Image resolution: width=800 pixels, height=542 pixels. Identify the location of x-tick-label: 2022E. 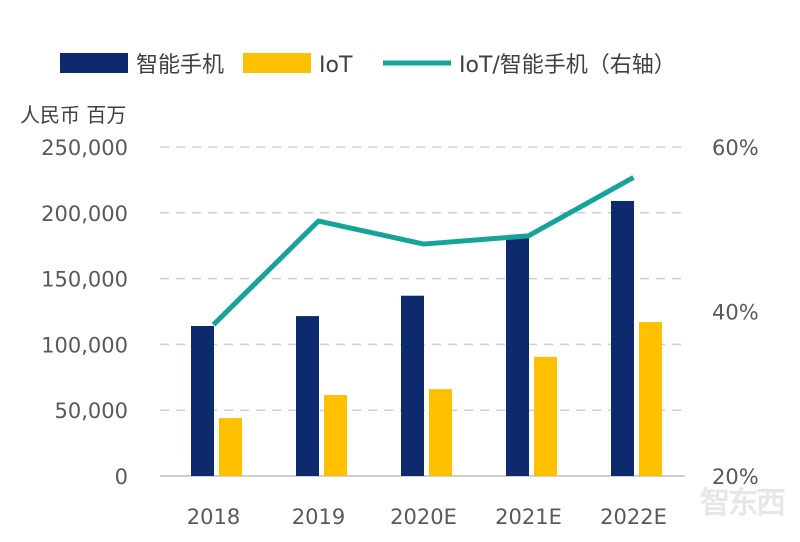
(633, 517).